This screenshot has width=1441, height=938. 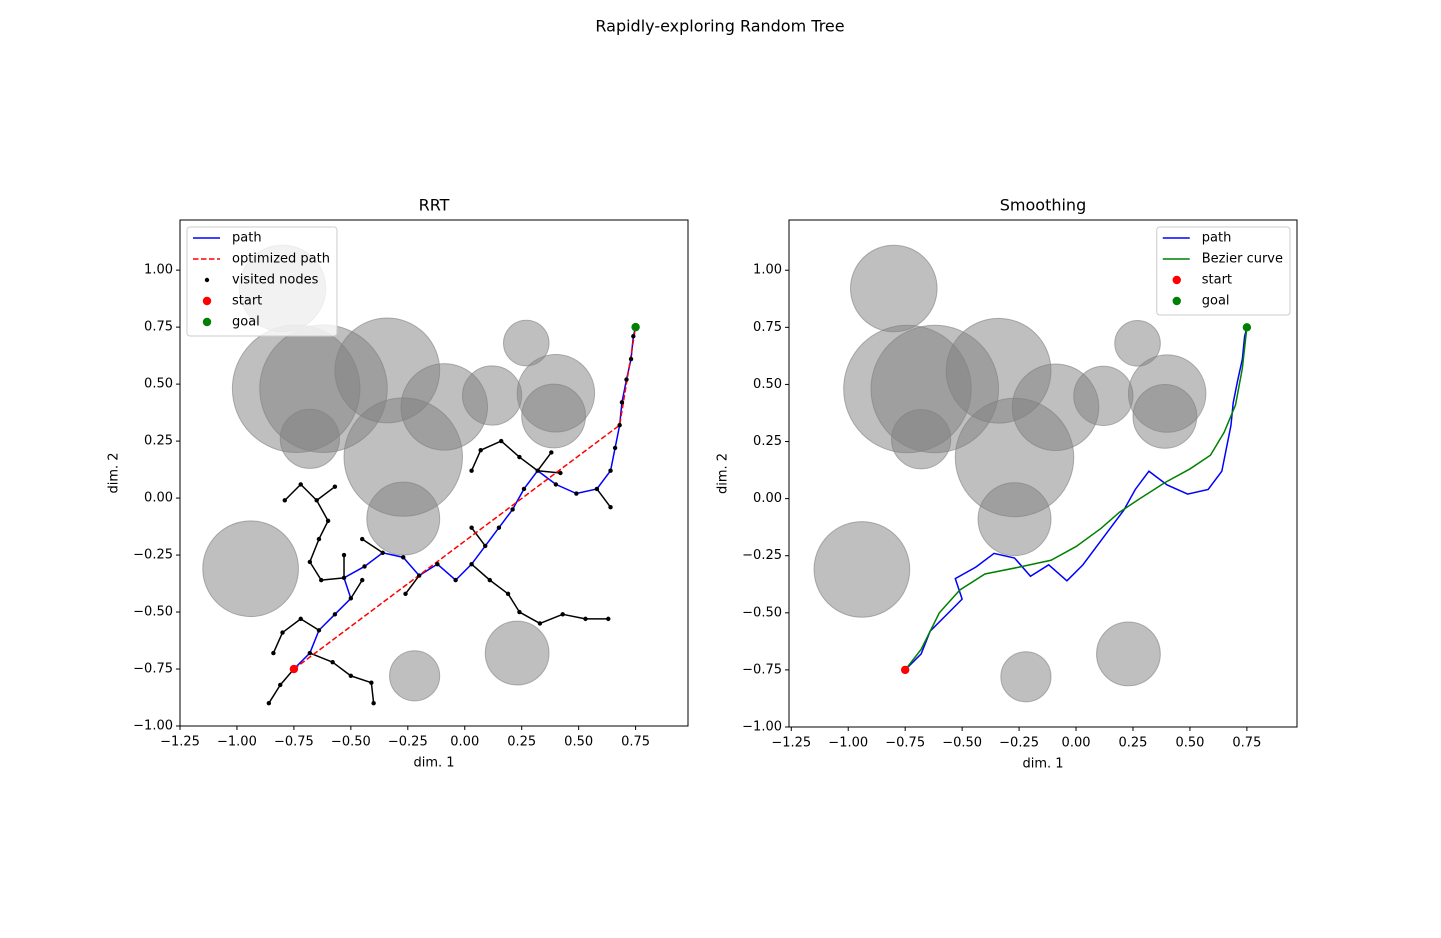 I want to click on y-tick-label: 0.25, so click(x=158, y=441).